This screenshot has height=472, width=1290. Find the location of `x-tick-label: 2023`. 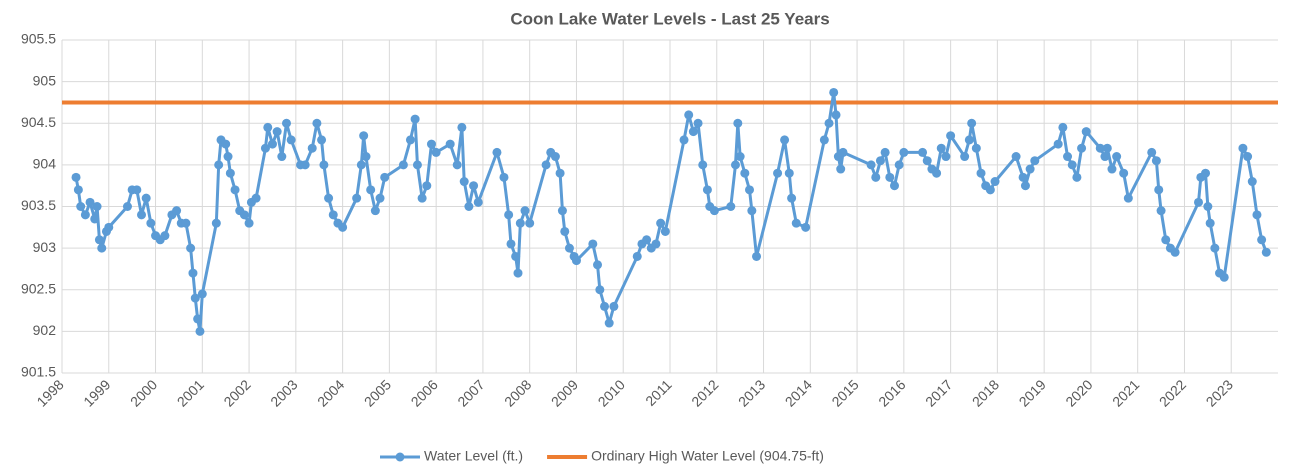

x-tick-label: 2023 is located at coordinates (1219, 392).